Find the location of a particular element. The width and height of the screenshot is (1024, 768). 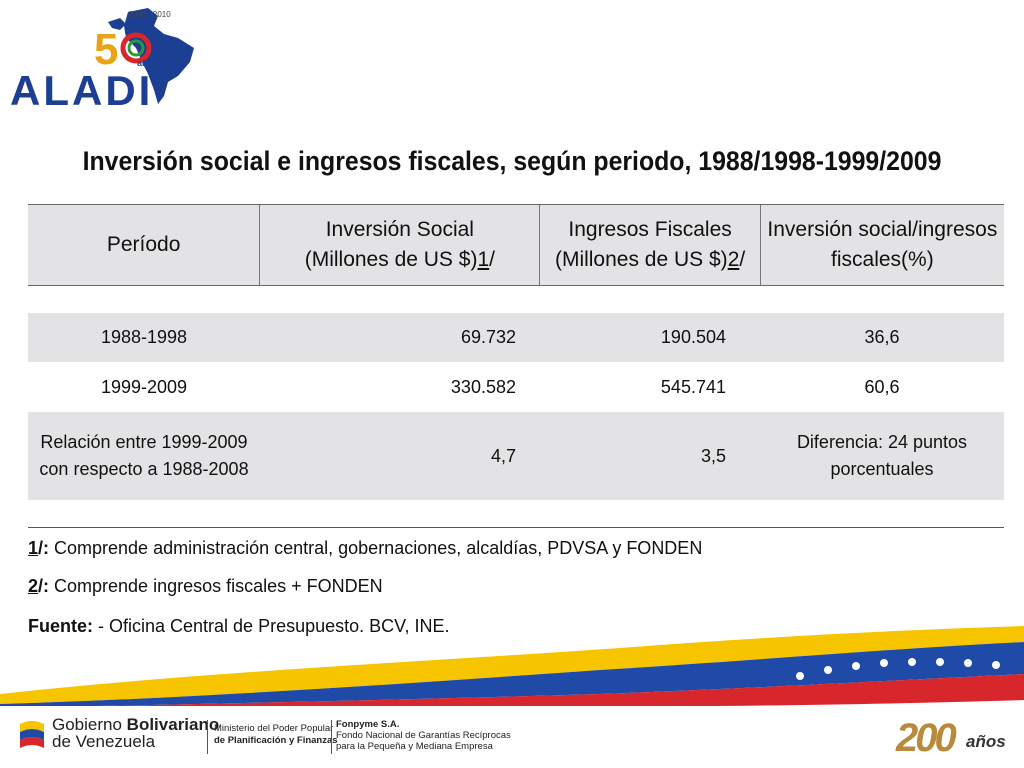

footnote-2: 2/: Comprende ingresos fiscales + FONDEN is located at coordinates (205, 586).